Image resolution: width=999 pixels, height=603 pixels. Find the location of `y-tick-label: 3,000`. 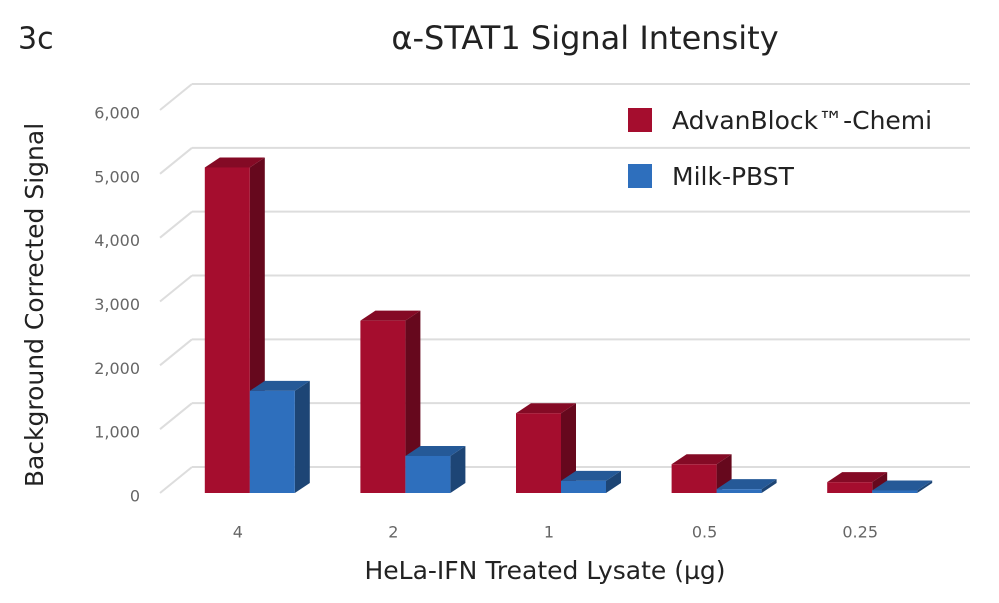

y-tick-label: 3,000 is located at coordinates (117, 304).